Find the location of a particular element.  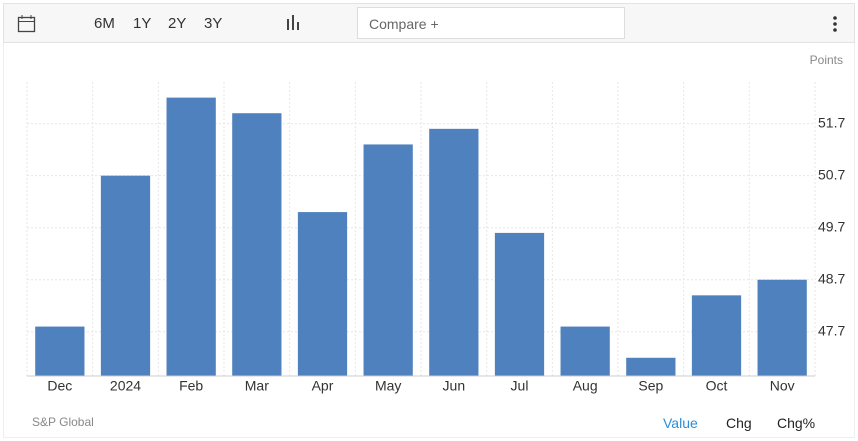

calendar-frame is located at coordinates (26, 24).